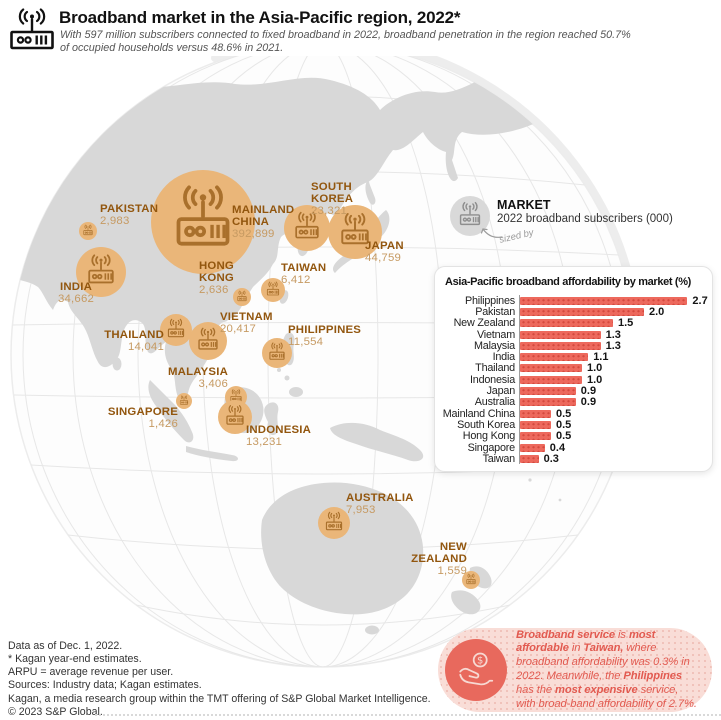  I want to click on chart-row-mainland-china: Mainland China 0.5, so click(572, 413).